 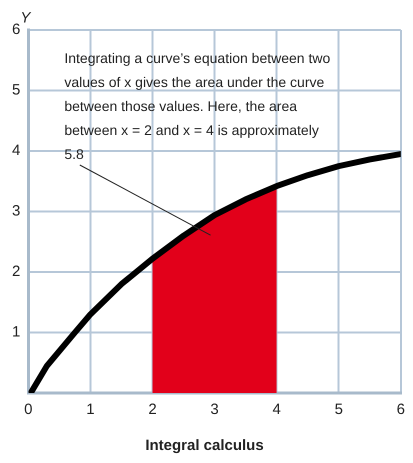 What do you see at coordinates (90, 409) in the screenshot?
I see `x-tick-label: 1` at bounding box center [90, 409].